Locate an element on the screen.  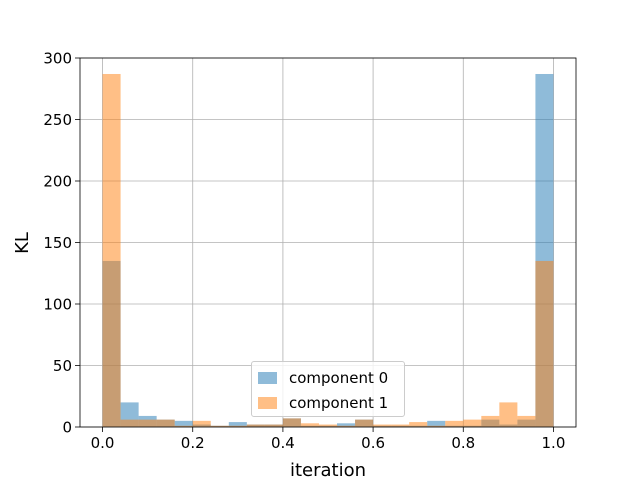
y-tick-label: 50 is located at coordinates (62, 366).